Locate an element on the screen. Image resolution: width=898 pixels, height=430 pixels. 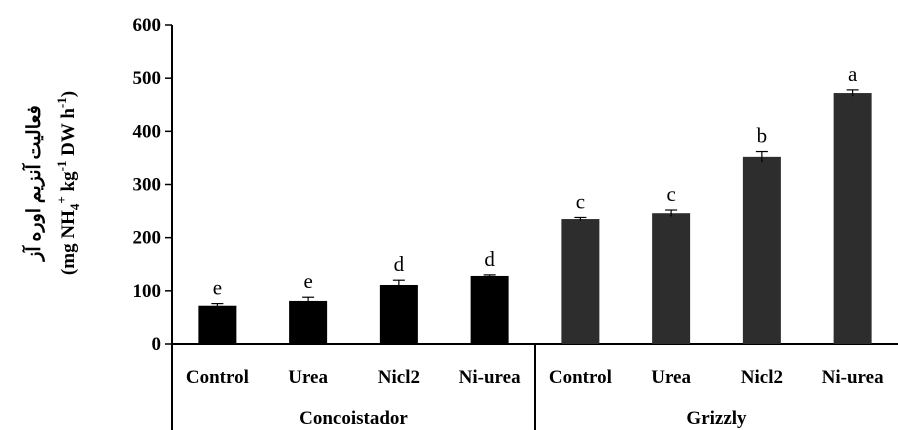
y-ticks: 0 100 200 300 400 500 600 is located at coordinates (152, 185).